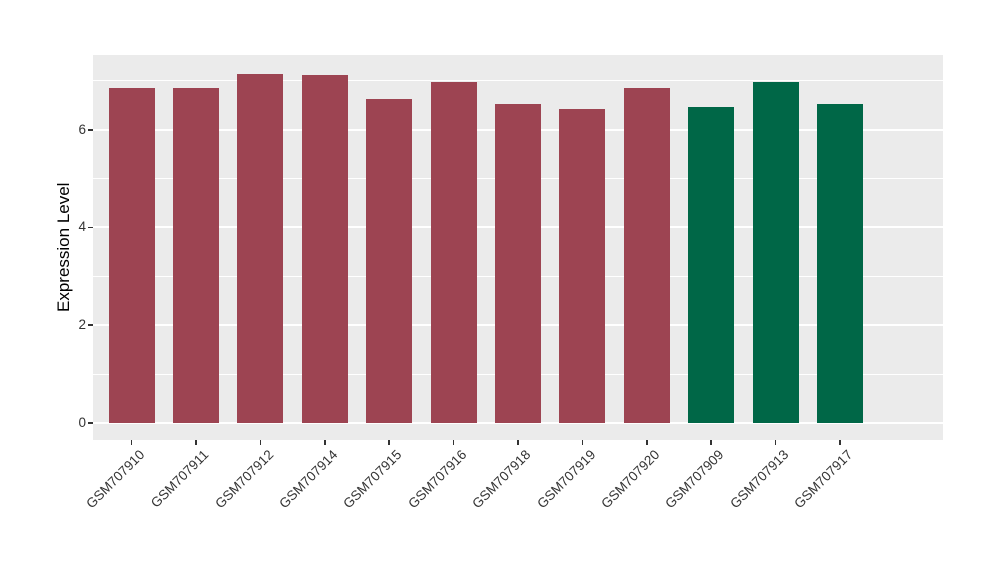  Describe the element at coordinates (501, 479) in the screenshot. I see `x-tick-label: GSM707918` at that location.